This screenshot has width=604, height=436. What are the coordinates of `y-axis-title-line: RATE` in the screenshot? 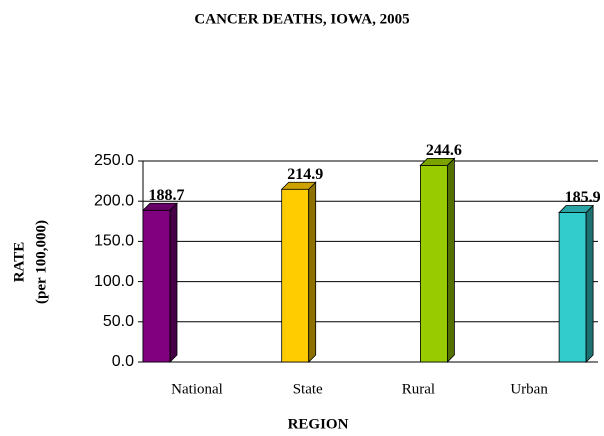 It's located at (19, 262).